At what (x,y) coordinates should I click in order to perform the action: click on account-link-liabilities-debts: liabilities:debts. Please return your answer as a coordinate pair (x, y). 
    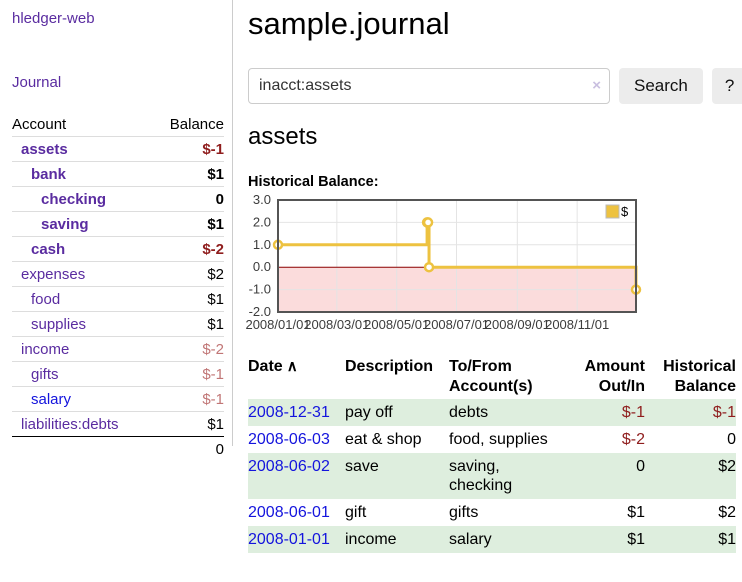
    Looking at the image, I should click on (70, 424).